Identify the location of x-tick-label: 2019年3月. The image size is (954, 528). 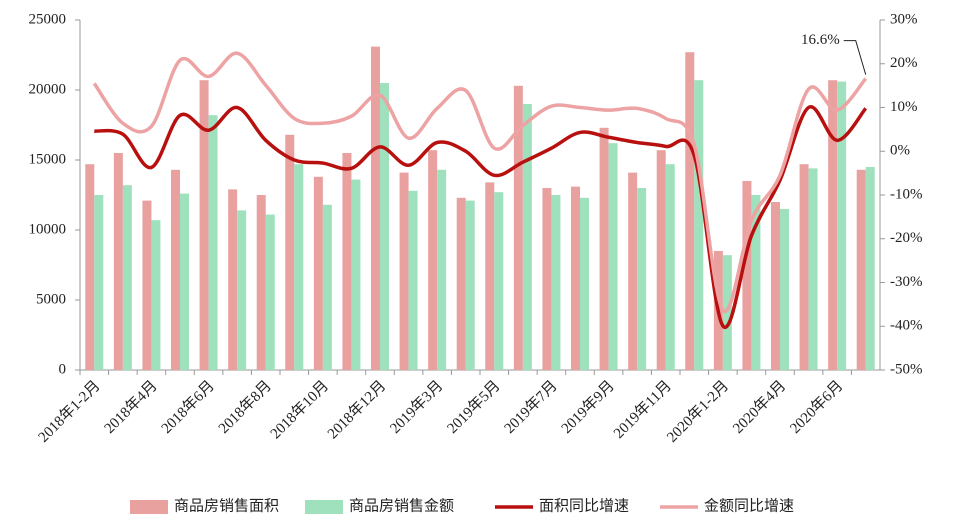
(417, 407).